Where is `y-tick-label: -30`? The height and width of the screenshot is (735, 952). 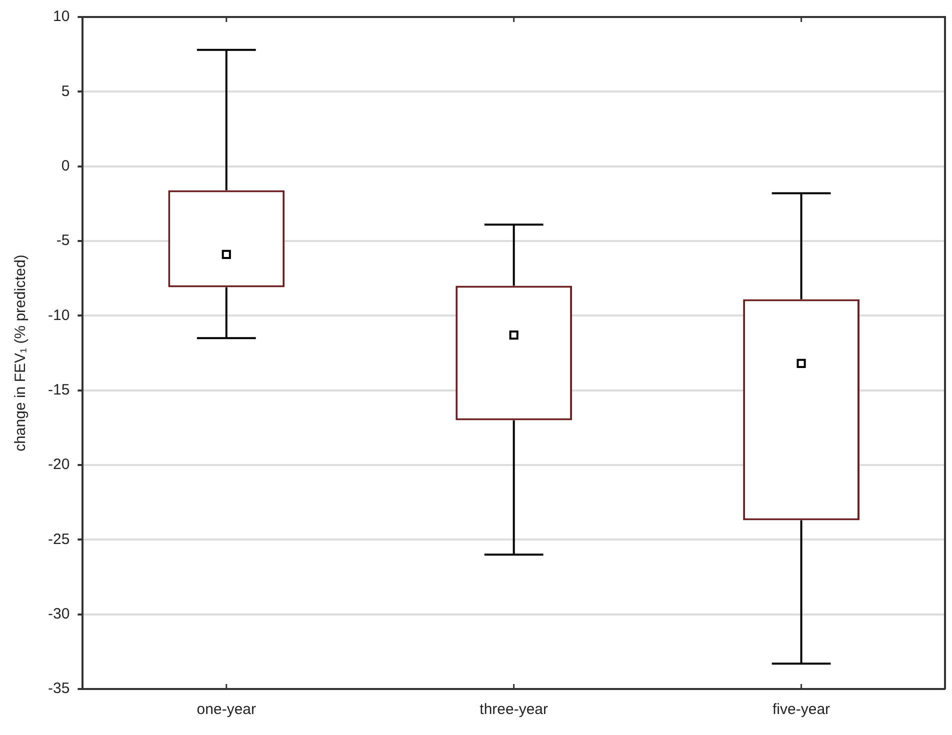
y-tick-label: -30 is located at coordinates (59, 613).